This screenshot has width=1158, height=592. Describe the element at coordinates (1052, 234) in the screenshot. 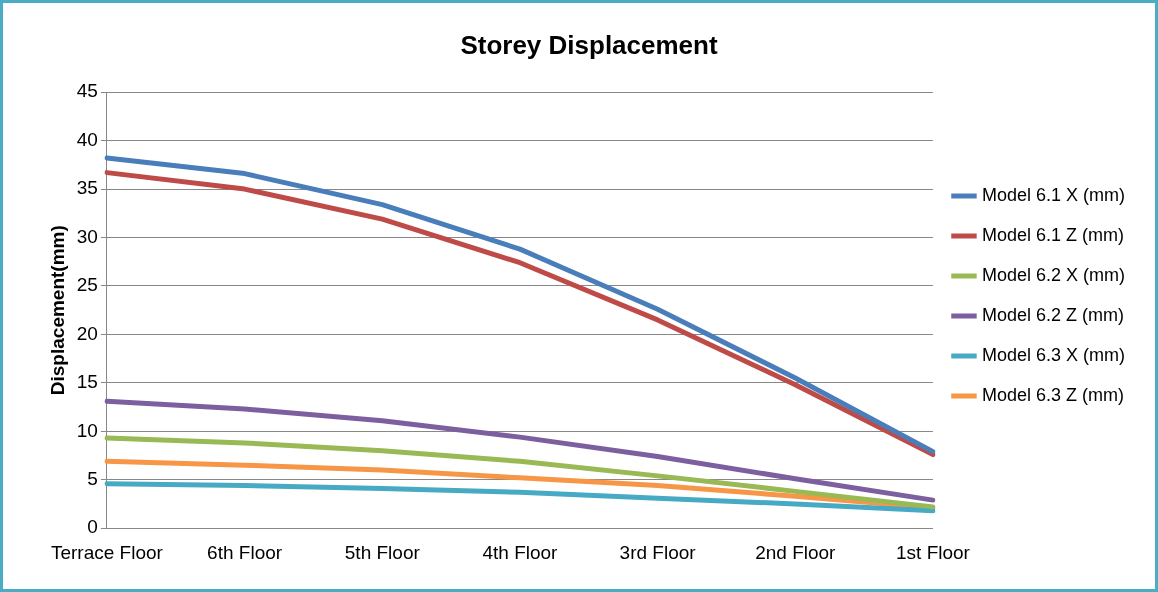

I see `legend-label: Model 6.1 Z (mm)` at that location.